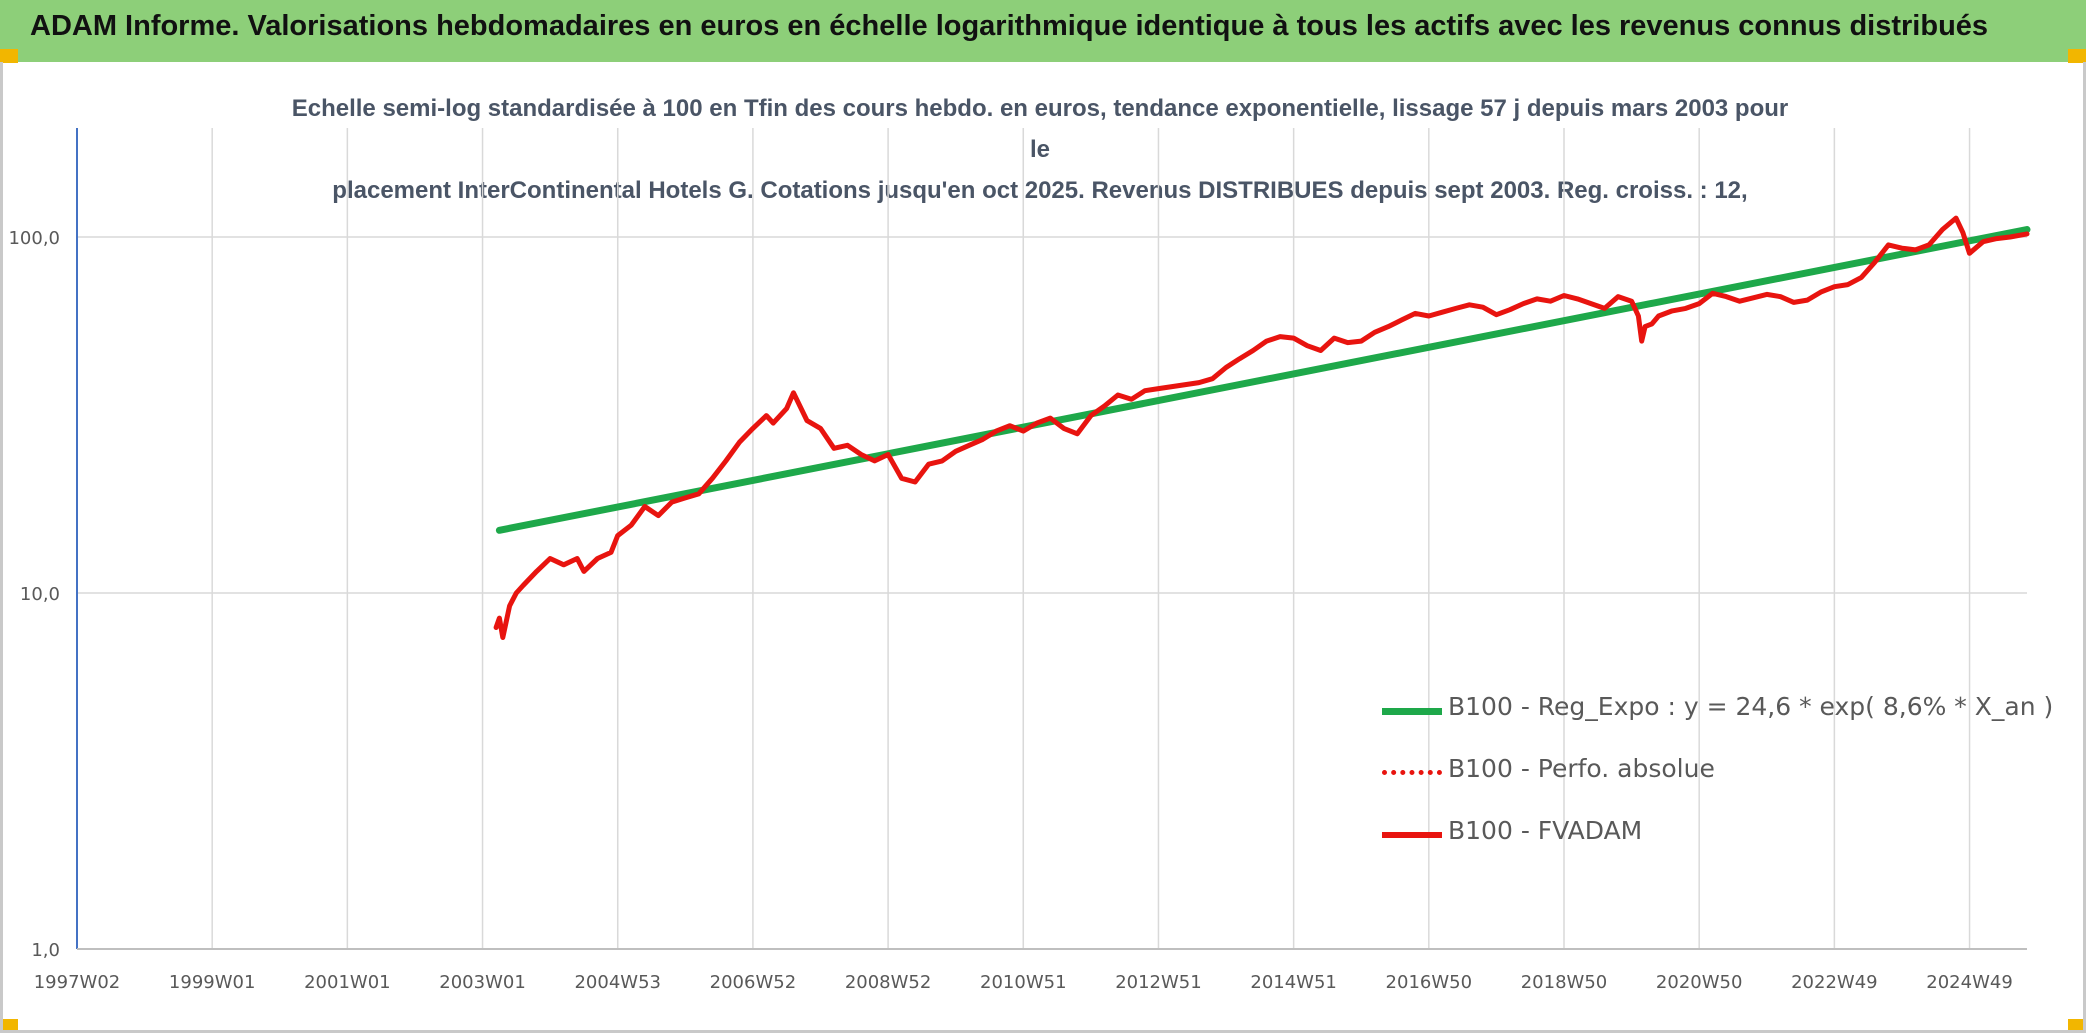 The height and width of the screenshot is (1033, 2086). I want to click on corner-accent-top-right, so click(2077, 56).